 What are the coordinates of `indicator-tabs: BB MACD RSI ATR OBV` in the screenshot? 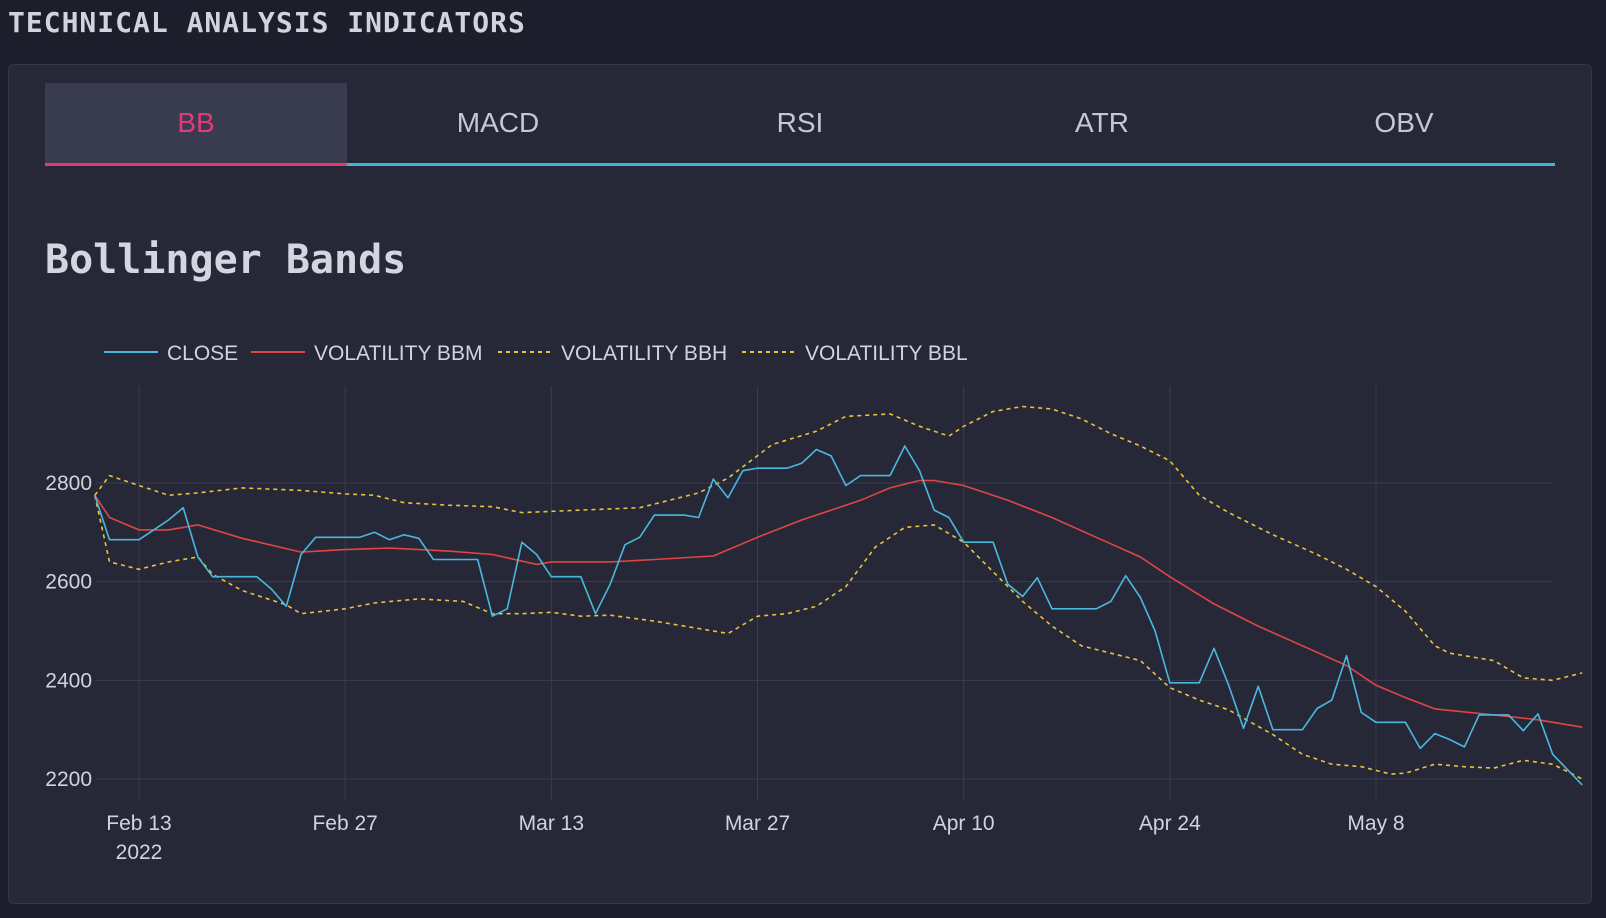 It's located at (800, 124).